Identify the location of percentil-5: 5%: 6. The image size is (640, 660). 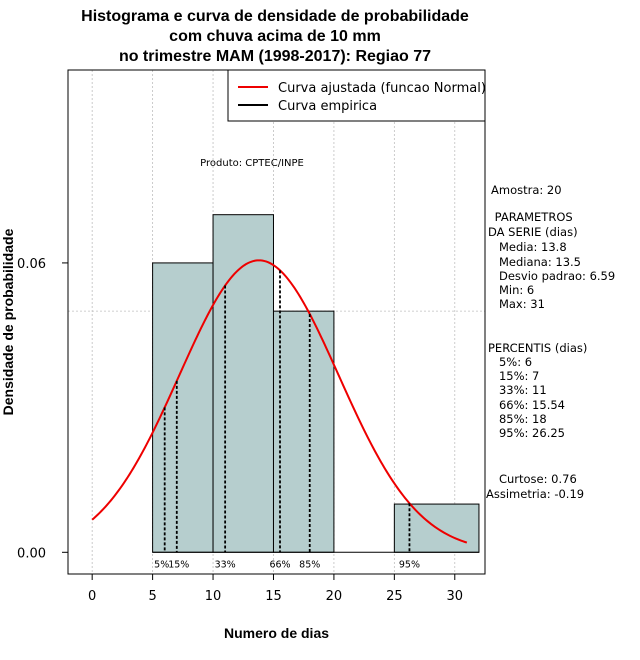
(510, 362).